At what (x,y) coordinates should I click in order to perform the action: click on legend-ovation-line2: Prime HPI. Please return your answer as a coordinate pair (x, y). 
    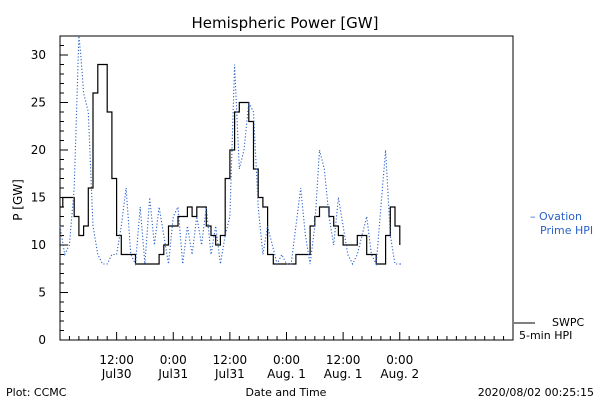
    Looking at the image, I should click on (566, 230).